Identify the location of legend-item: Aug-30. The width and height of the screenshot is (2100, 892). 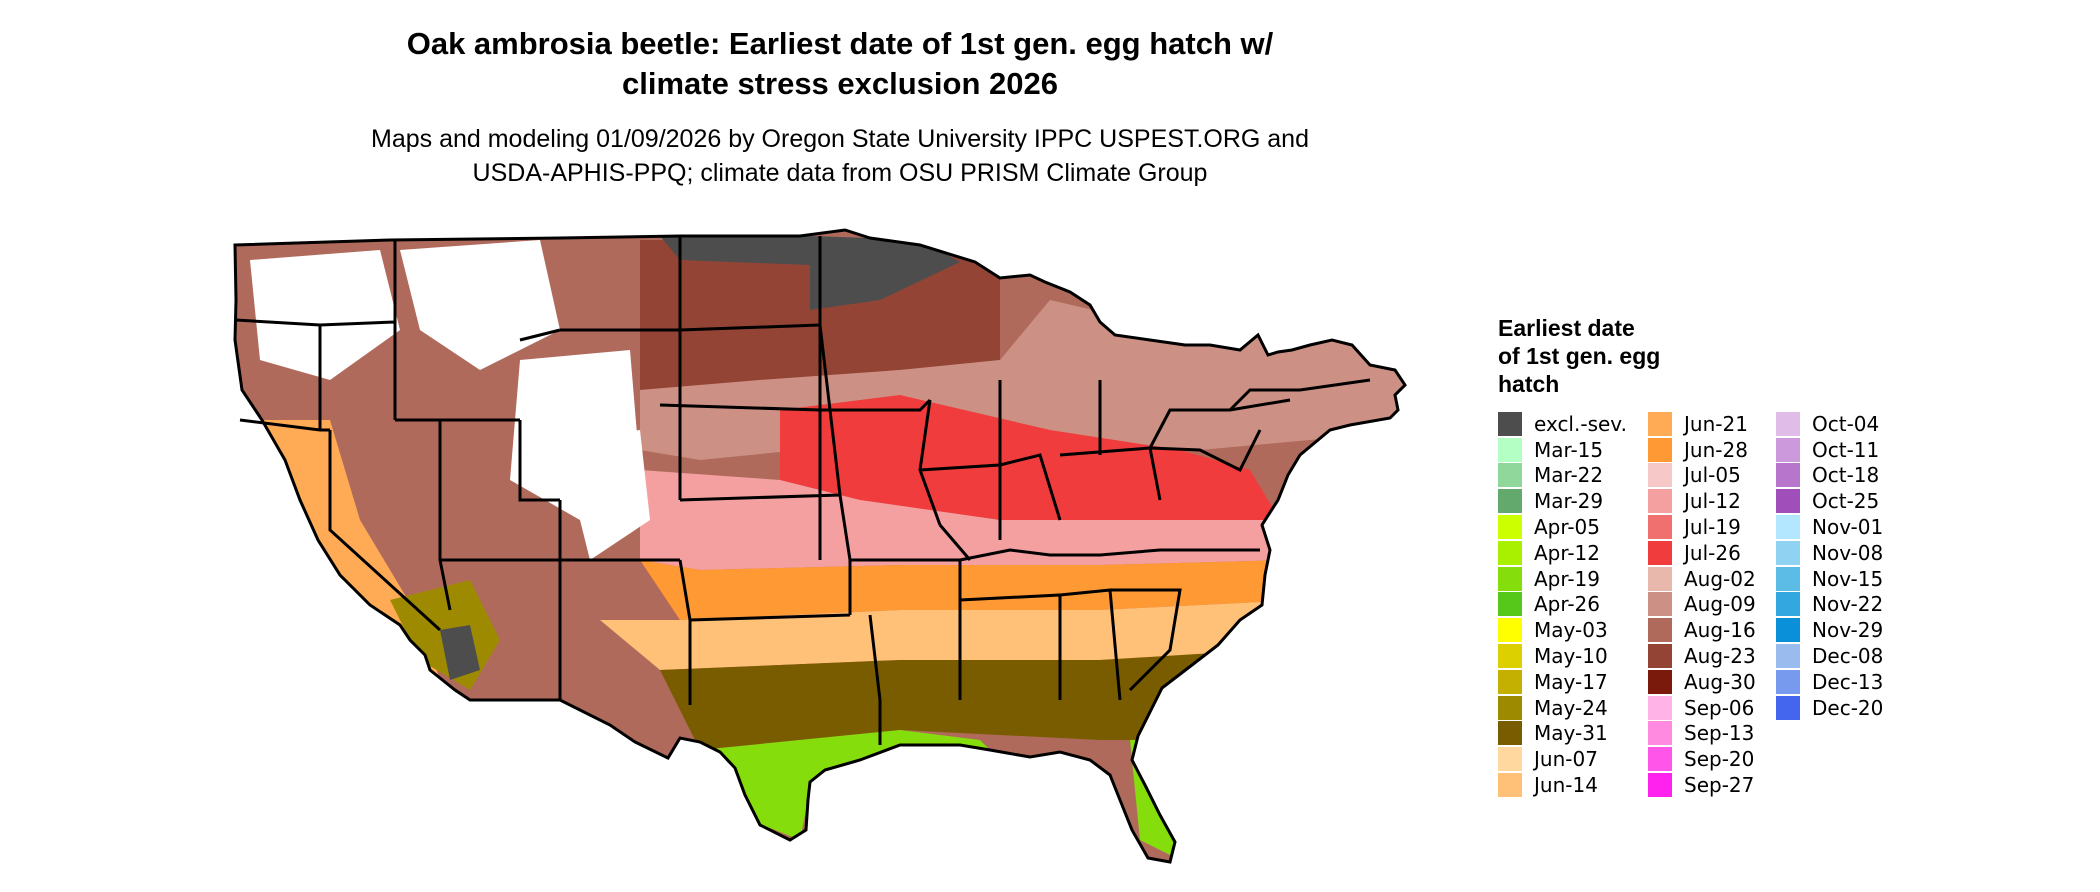
(1702, 682).